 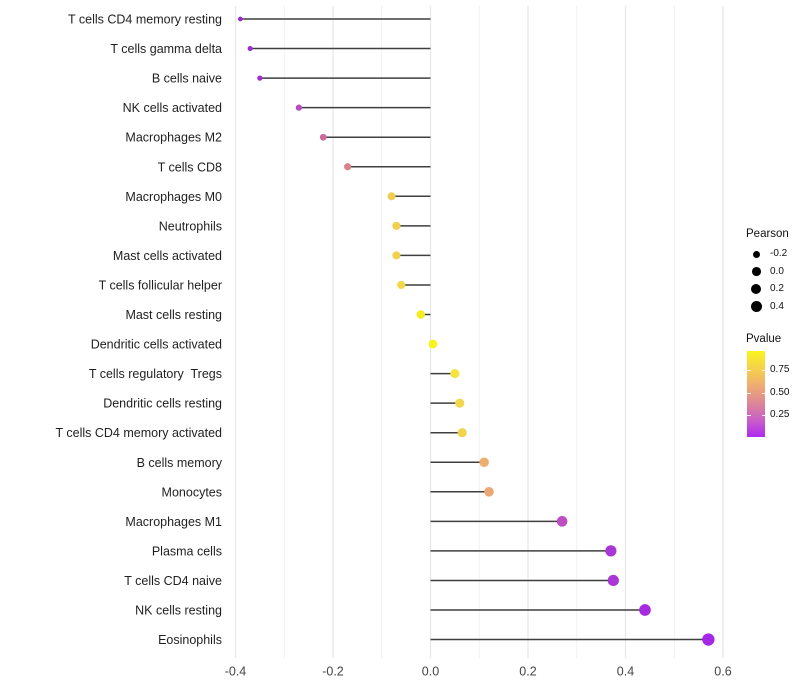 What do you see at coordinates (190, 640) in the screenshot?
I see `y-axis-label: Eosinophils` at bounding box center [190, 640].